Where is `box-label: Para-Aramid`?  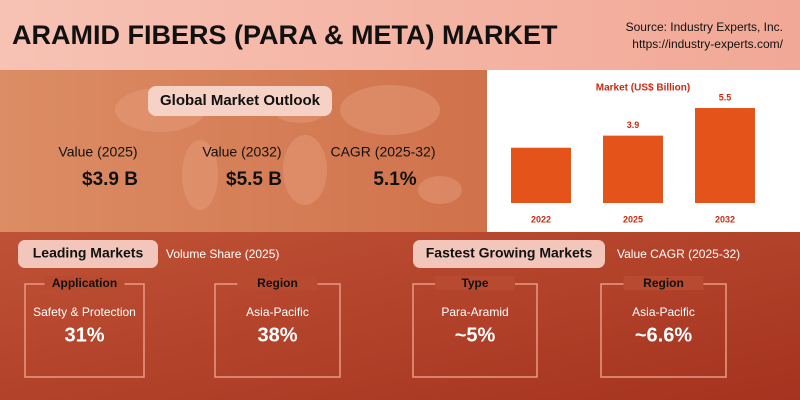
box-label: Para-Aramid is located at coordinates (474, 312).